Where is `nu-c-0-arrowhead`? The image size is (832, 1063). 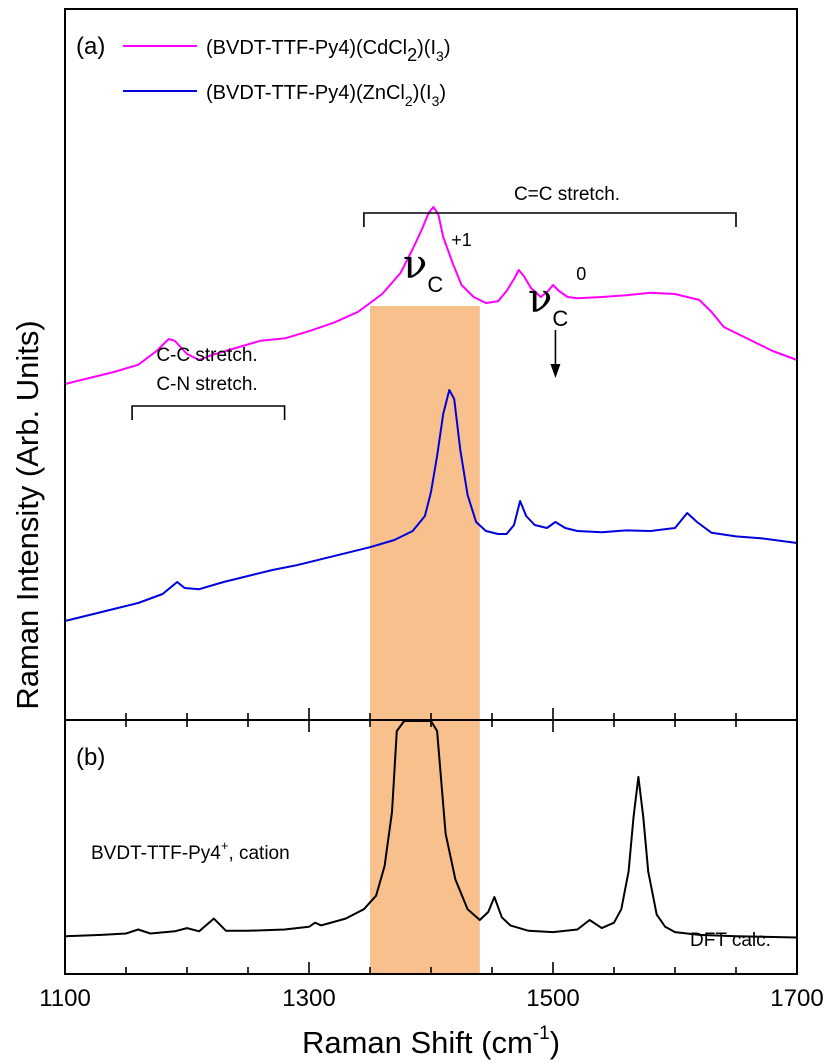 nu-c-0-arrowhead is located at coordinates (555, 371).